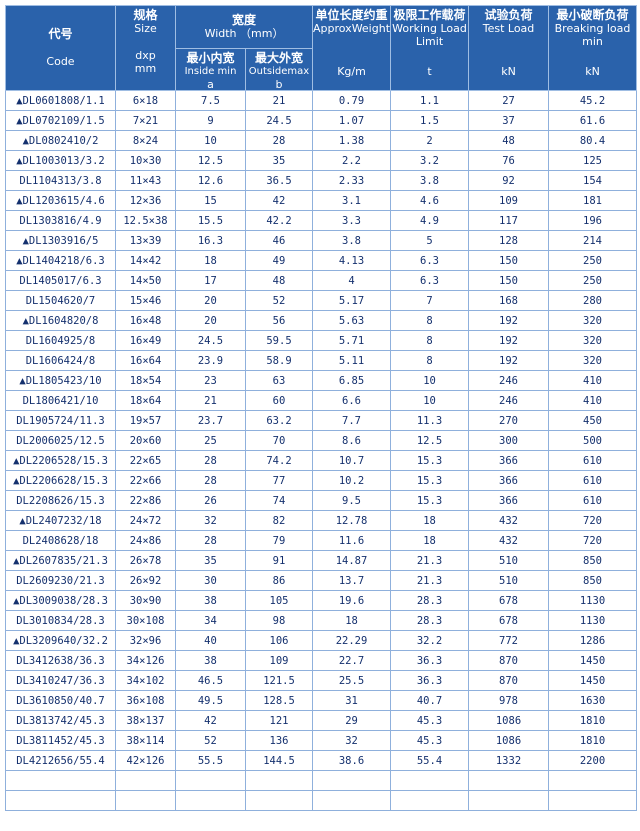 This screenshot has height=831, width=640. I want to click on table-cell: 1086, so click(509, 720).